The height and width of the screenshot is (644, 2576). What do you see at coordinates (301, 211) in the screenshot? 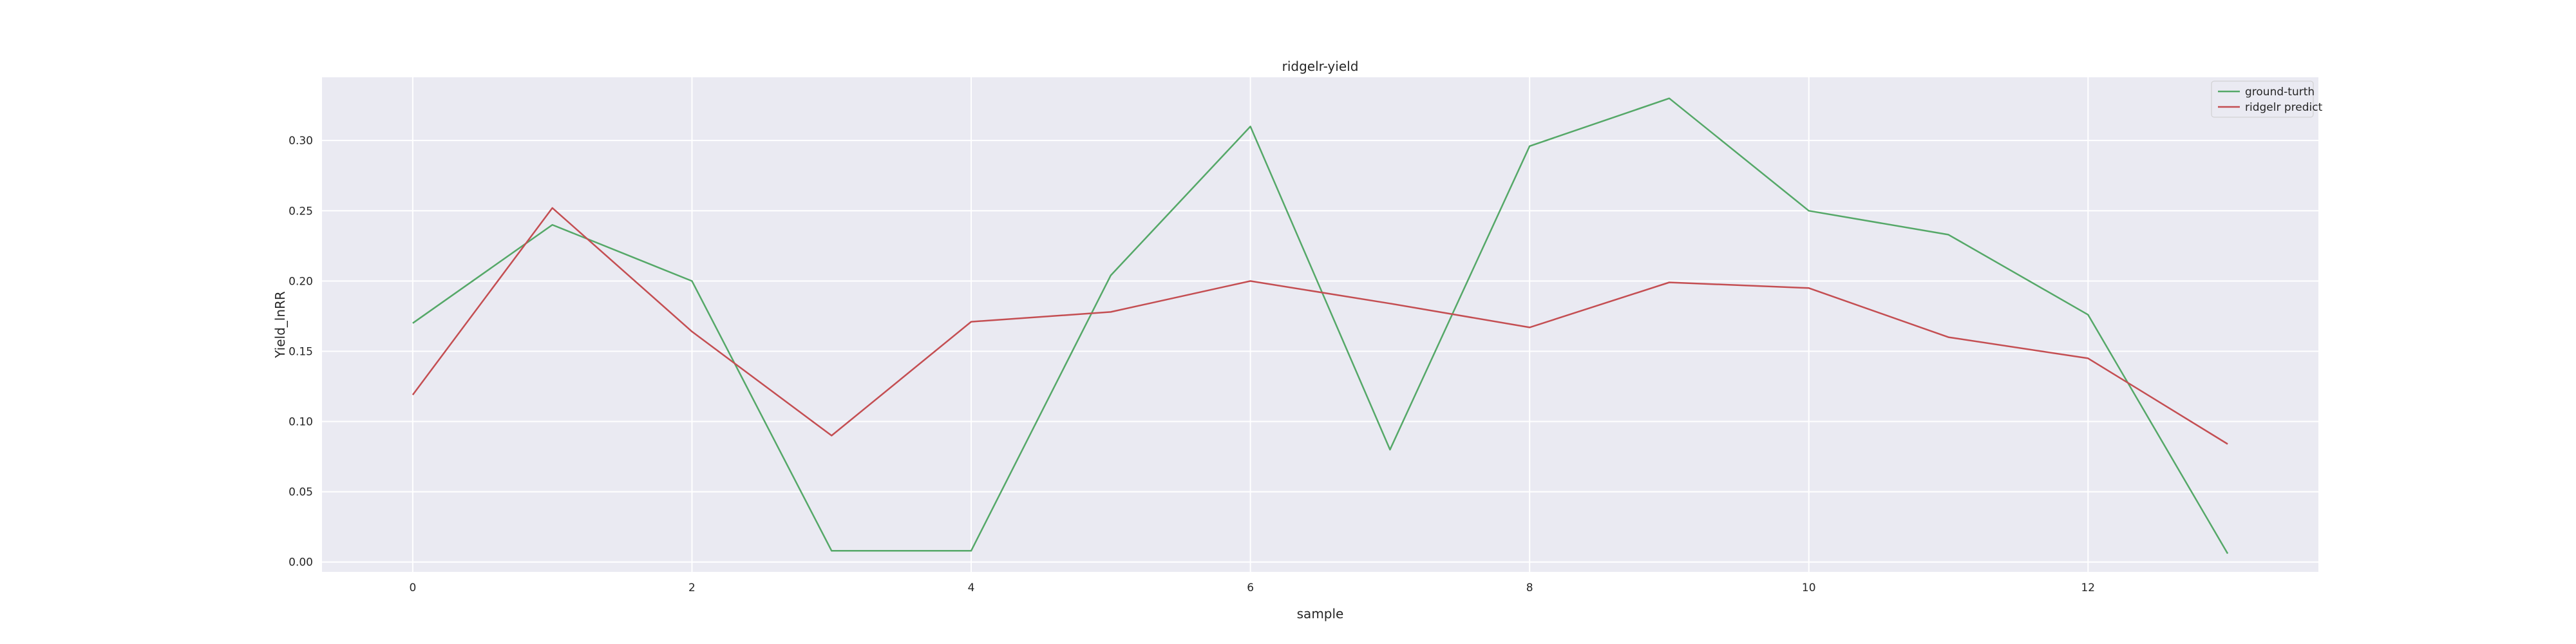
I see `y-tick-label: 0.25` at bounding box center [301, 211].